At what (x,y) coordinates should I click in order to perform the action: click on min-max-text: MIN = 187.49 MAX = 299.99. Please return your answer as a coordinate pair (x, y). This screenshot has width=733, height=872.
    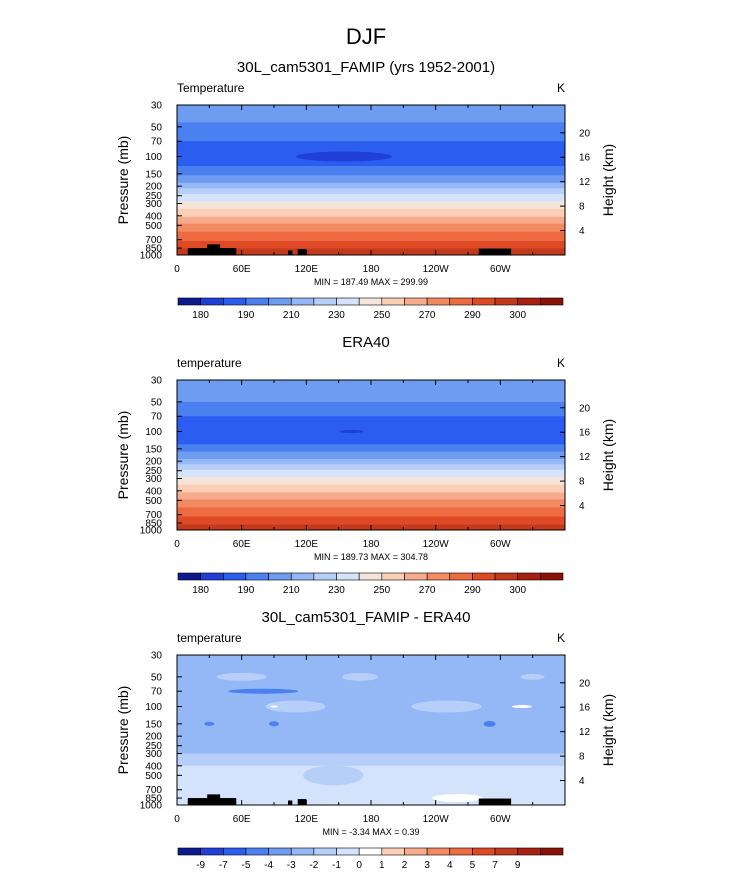
    Looking at the image, I should click on (371, 282).